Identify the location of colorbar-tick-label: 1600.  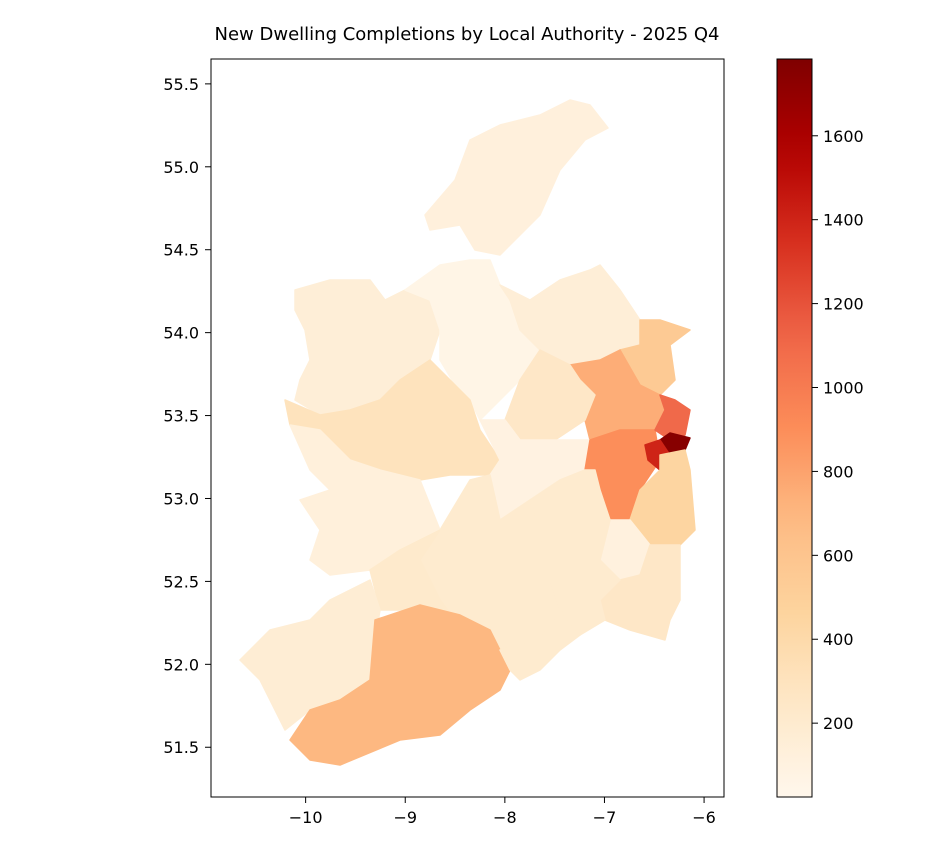
(843, 136).